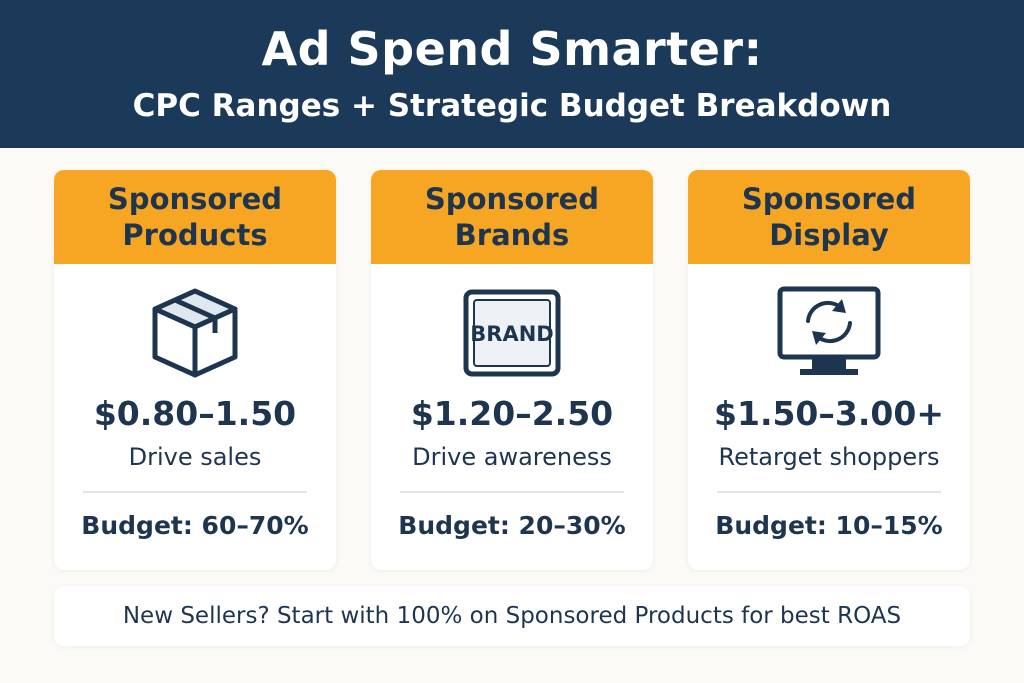  Describe the element at coordinates (195, 457) in the screenshot. I see `card-goal: Drive sales` at that location.